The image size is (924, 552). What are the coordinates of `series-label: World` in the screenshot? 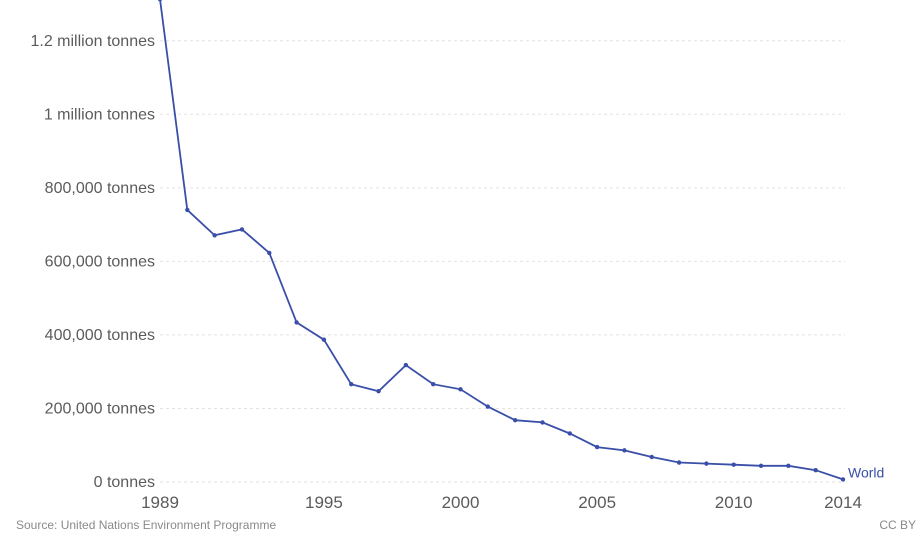 It's located at (866, 472).